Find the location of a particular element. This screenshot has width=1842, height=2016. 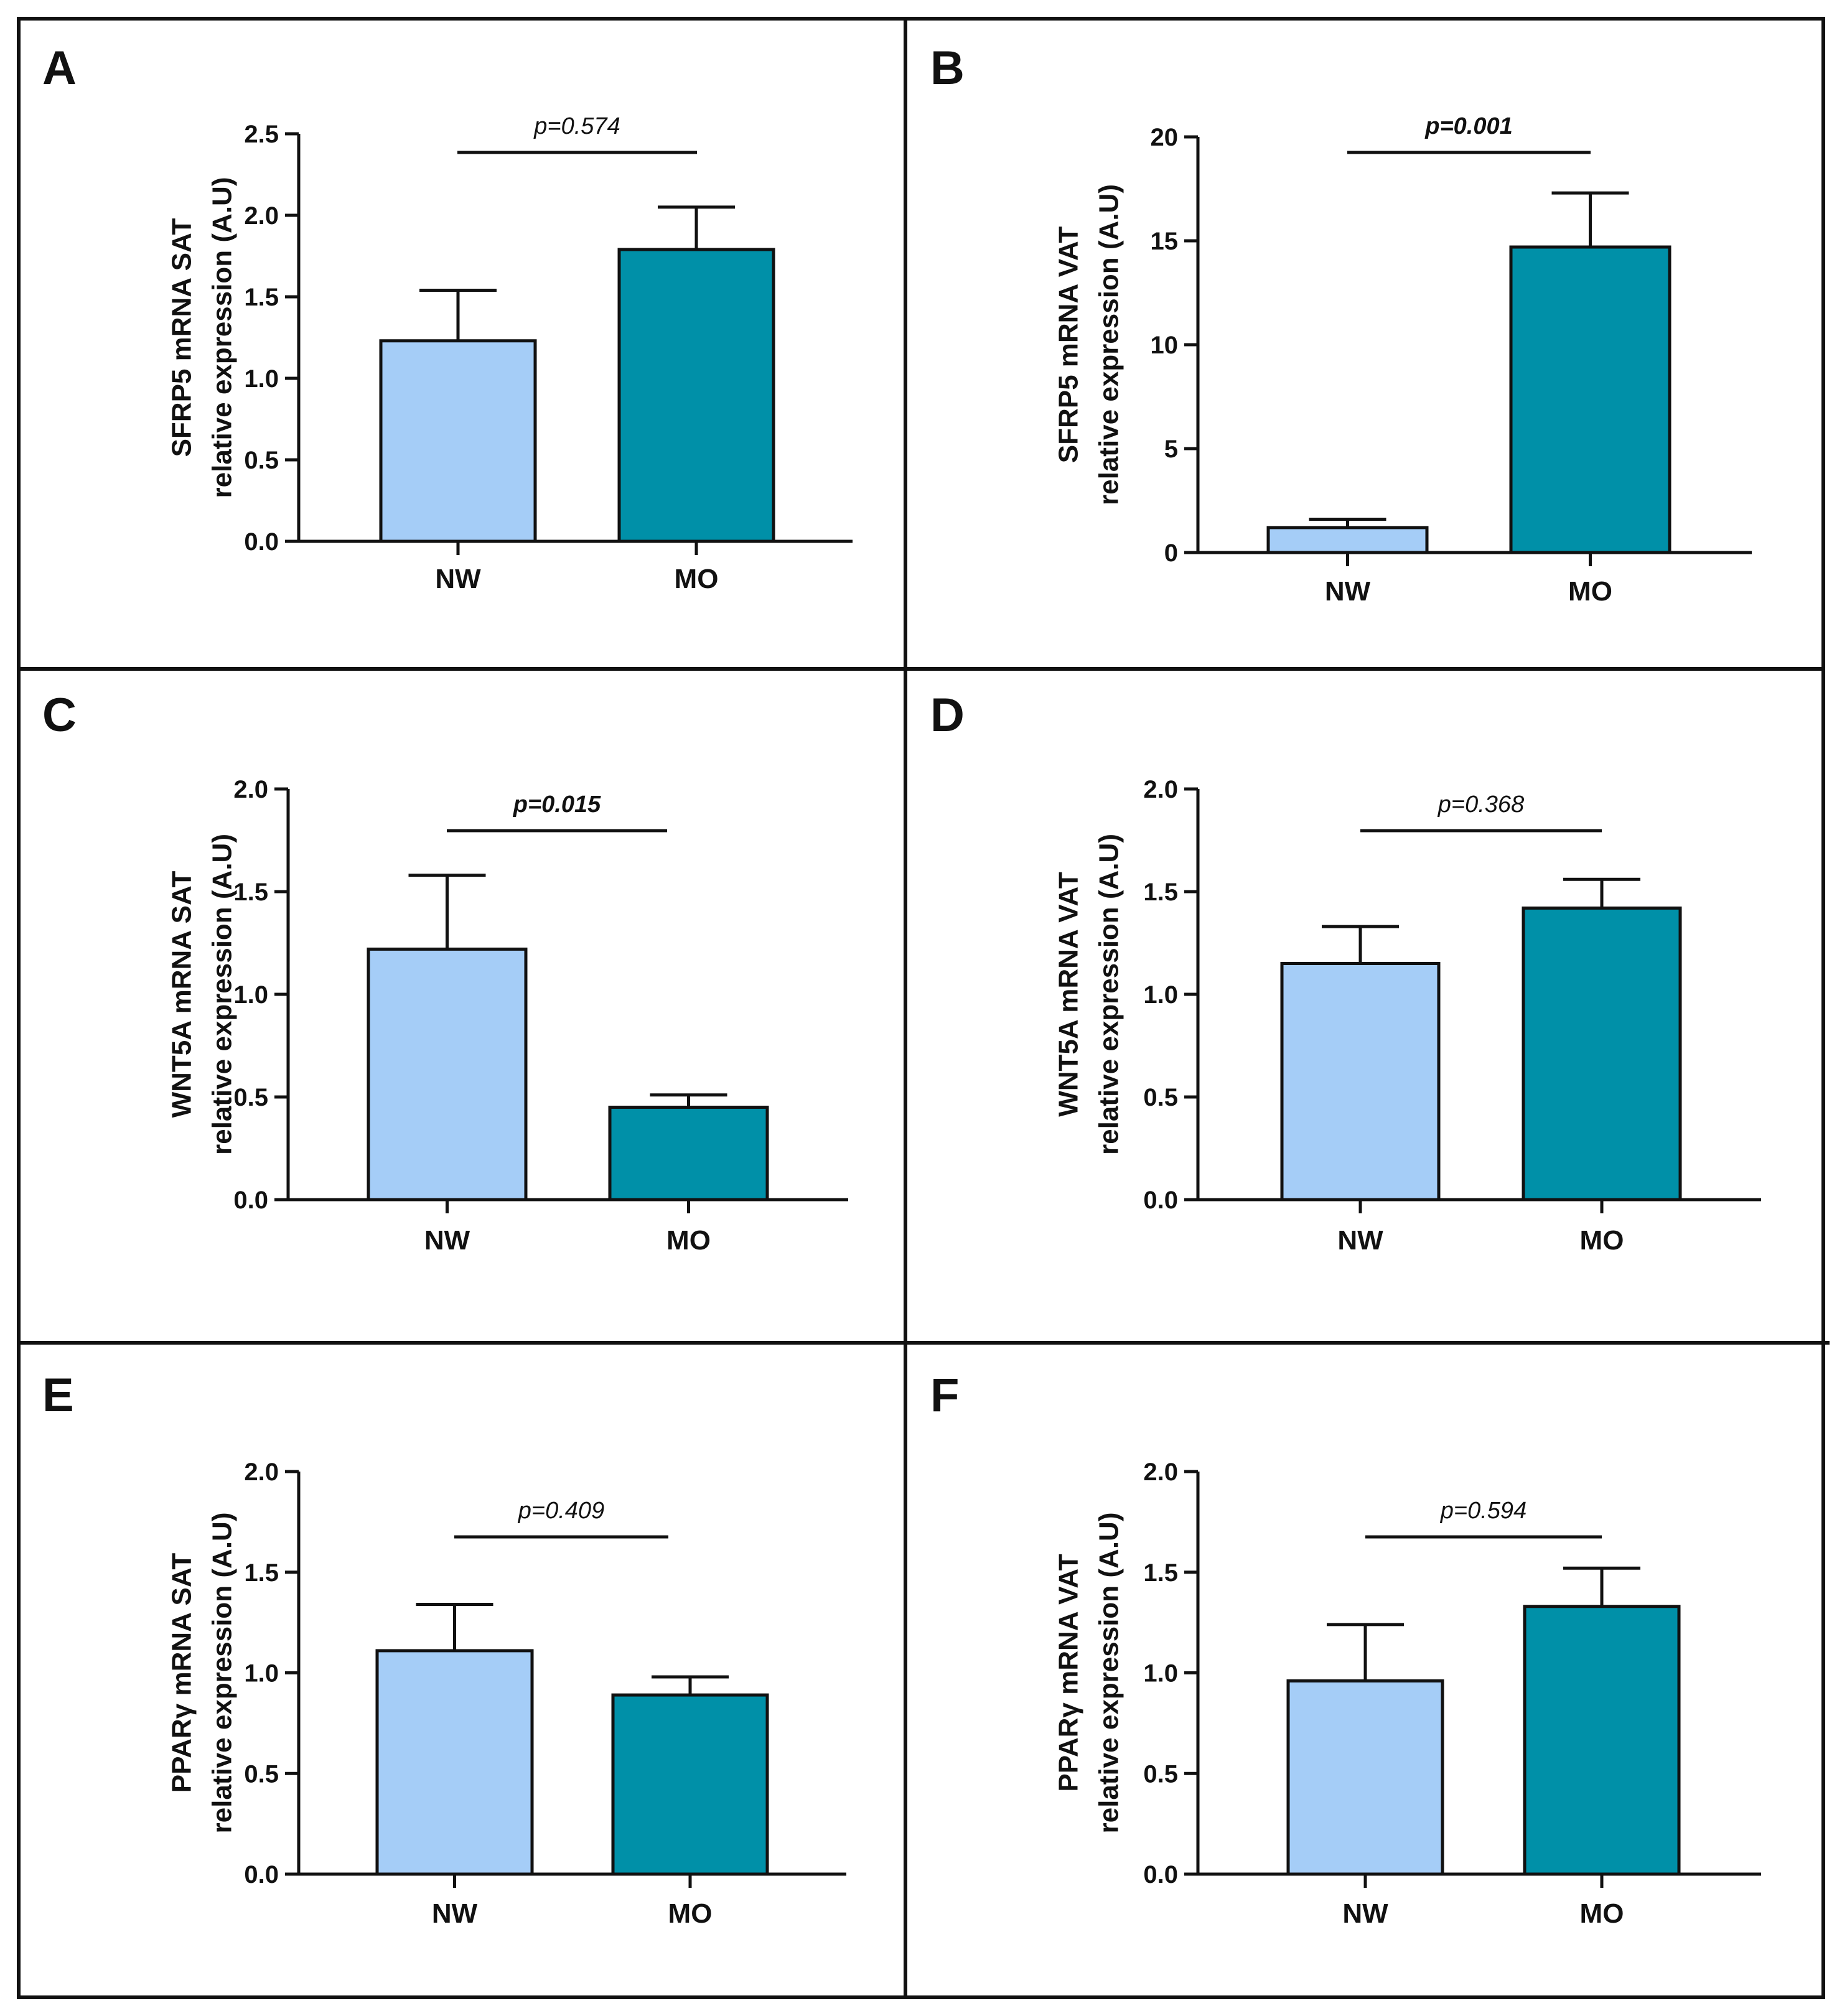

panel-letter: D is located at coordinates (948, 715).